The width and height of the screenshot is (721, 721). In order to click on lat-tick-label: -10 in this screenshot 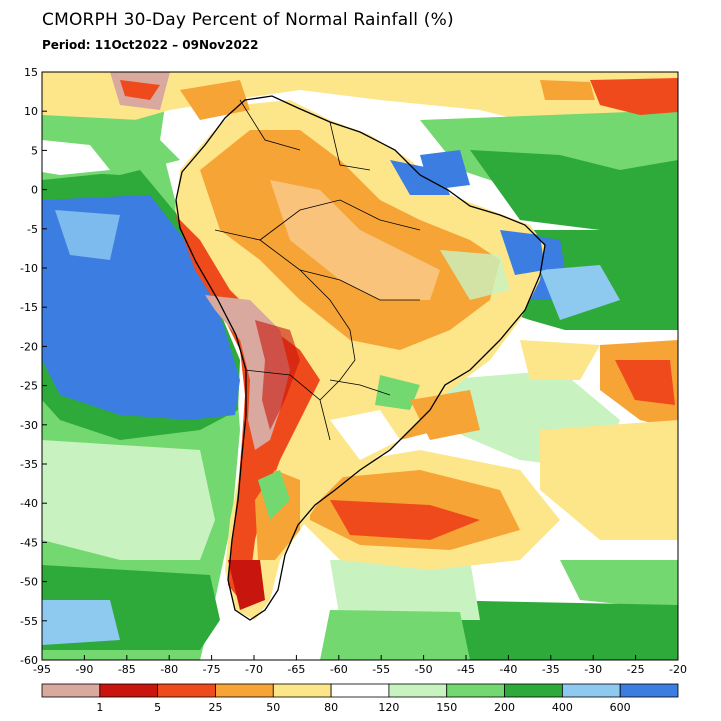, I will do `click(29, 268)`.